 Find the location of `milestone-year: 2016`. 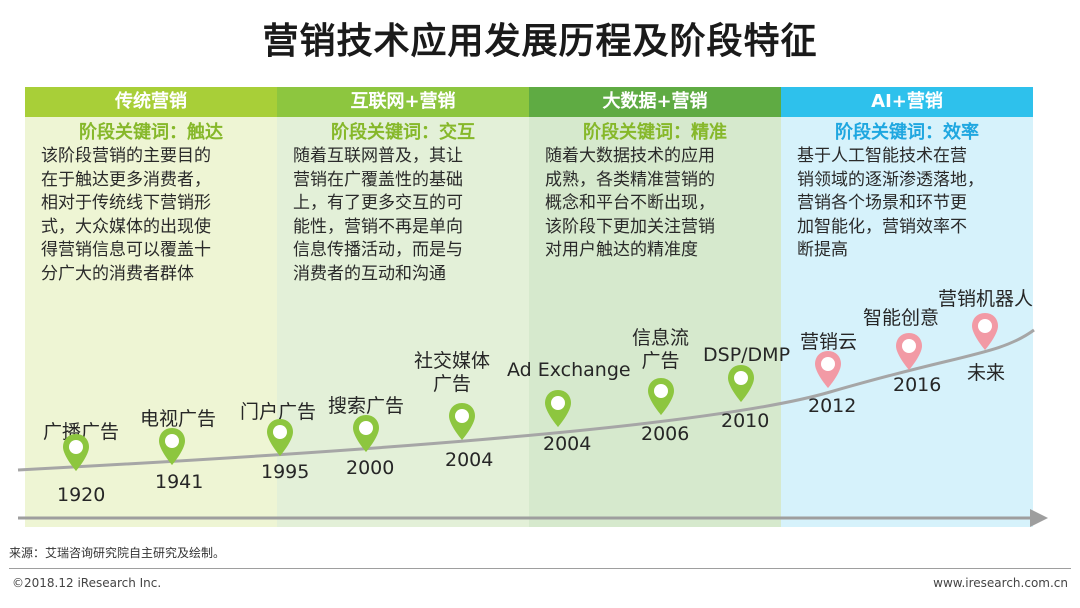

milestone-year: 2016 is located at coordinates (917, 385).